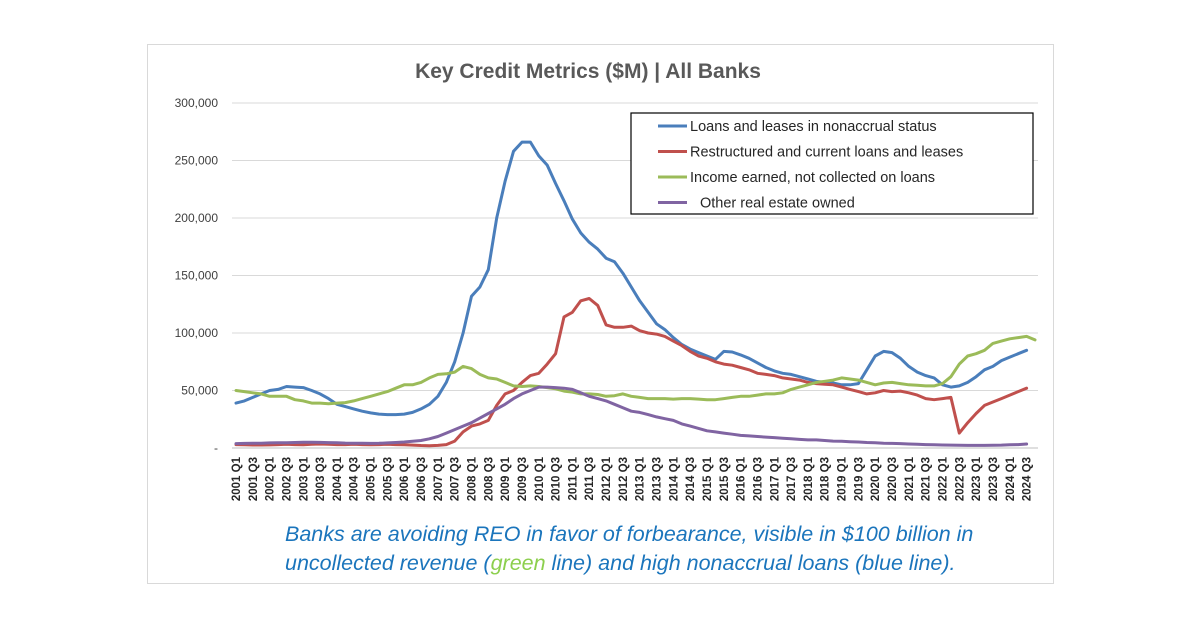 The width and height of the screenshot is (1200, 628). What do you see at coordinates (472, 478) in the screenshot?
I see `x-tick-label: 2008 Q1` at bounding box center [472, 478].